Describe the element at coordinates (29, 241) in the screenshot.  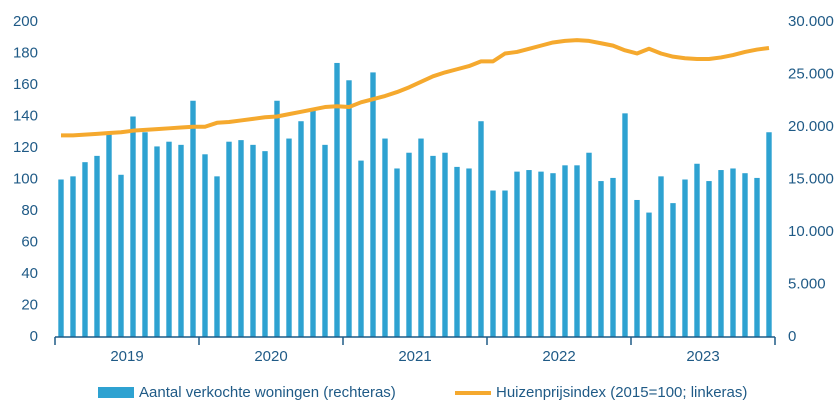
I see `y-tick-label: 60` at that location.